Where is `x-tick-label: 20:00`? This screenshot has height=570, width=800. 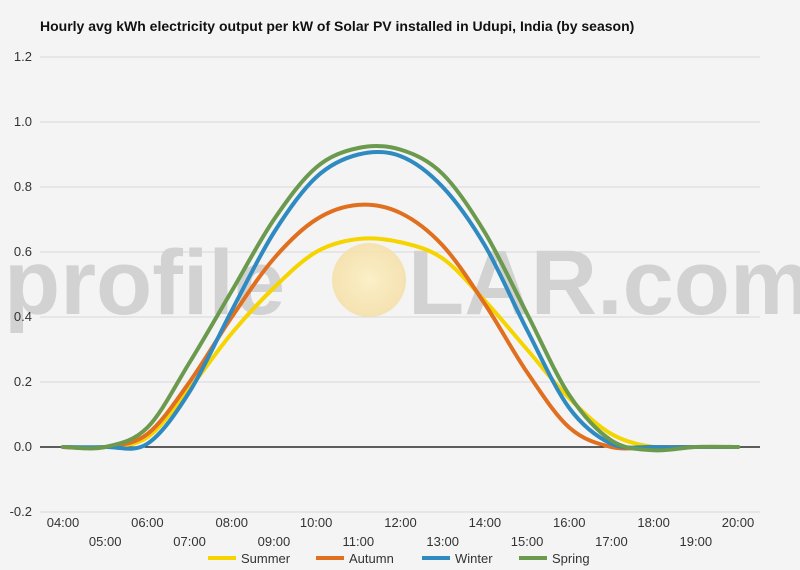 x-tick-label: 20:00 is located at coordinates (738, 522).